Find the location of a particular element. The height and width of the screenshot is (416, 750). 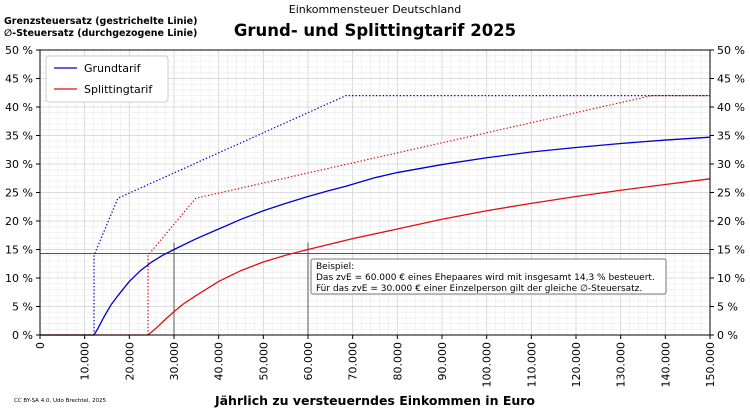

x-tick-label: 130.000 is located at coordinates (621, 365).